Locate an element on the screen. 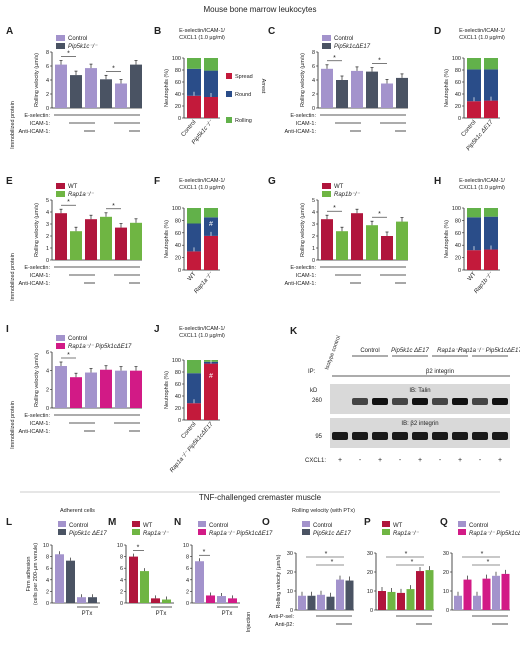 This screenshot has width=520, height=665. panel-Q: Q 30 20 10 0 Control Rap1a⁻/⁻ Pip5k1cΔE17 ** is located at coordinates (480, 571).